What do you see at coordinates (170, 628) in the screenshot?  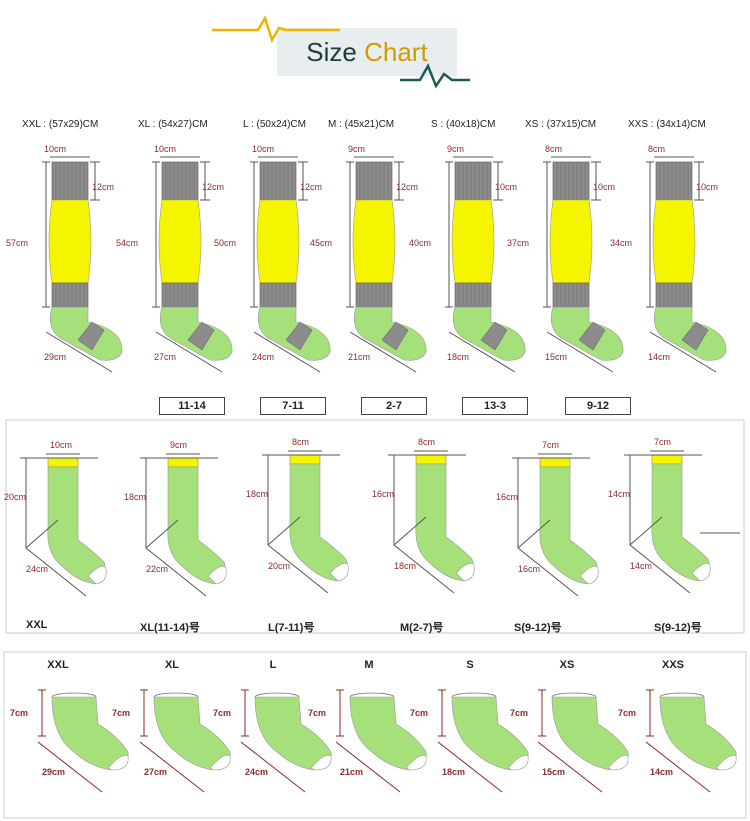 I see `crew-size-label: XL(11-14)号` at bounding box center [170, 628].